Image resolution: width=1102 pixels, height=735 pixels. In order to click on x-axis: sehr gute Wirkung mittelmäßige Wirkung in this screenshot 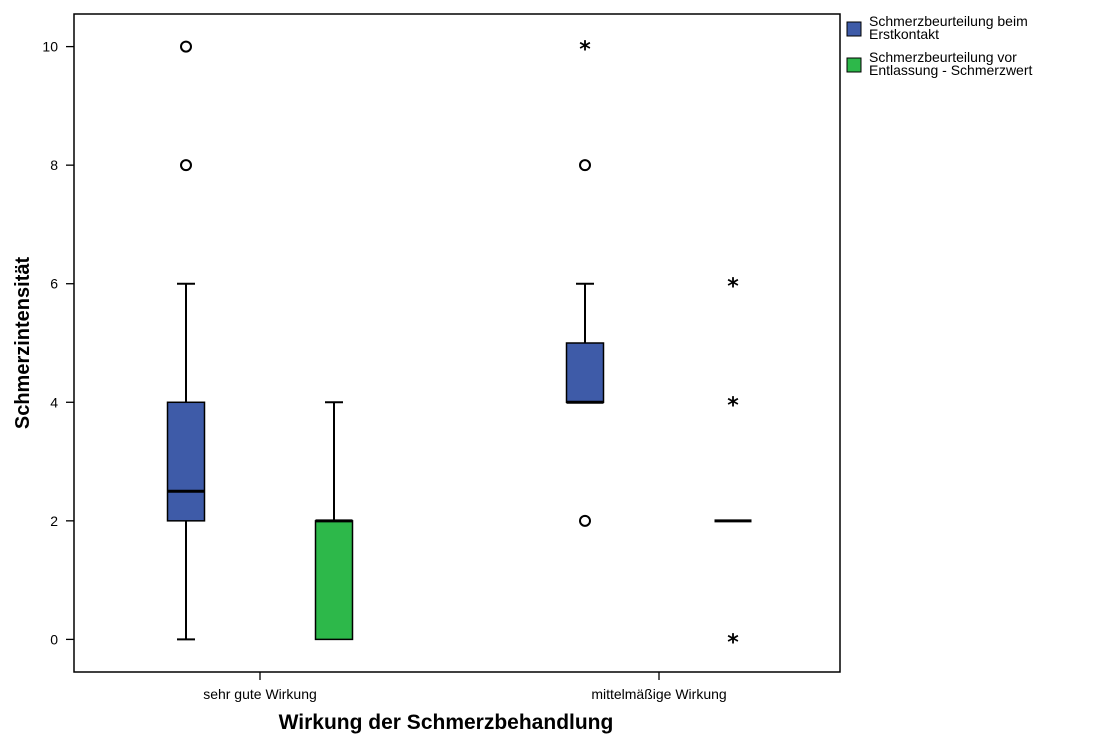, I will do `click(465, 687)`.